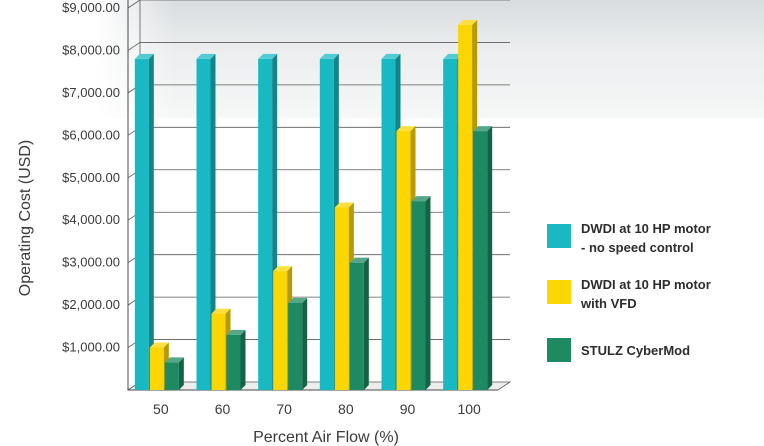 This screenshot has width=764, height=446. Describe the element at coordinates (346, 409) in the screenshot. I see `x-tick-label: 80` at that location.